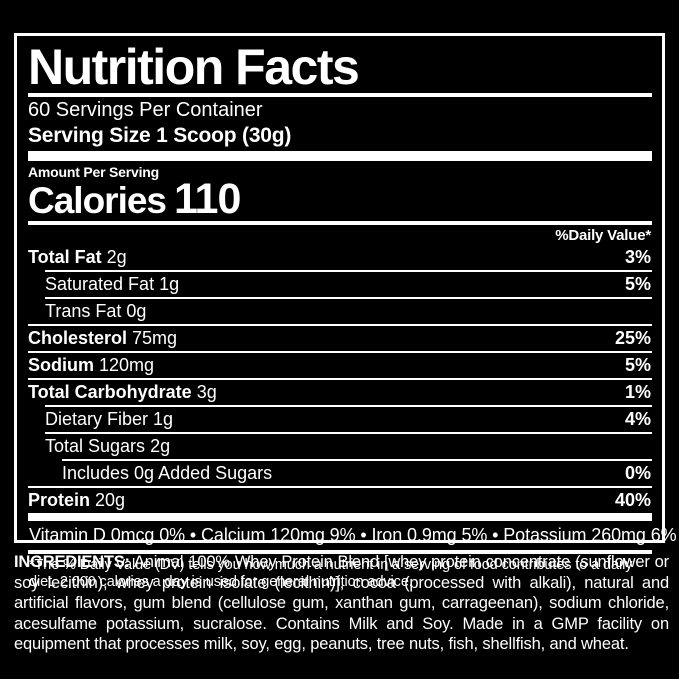 Image resolution: width=679 pixels, height=679 pixels. I want to click on nutrient-name: Cholesterol 75mg, so click(103, 338).